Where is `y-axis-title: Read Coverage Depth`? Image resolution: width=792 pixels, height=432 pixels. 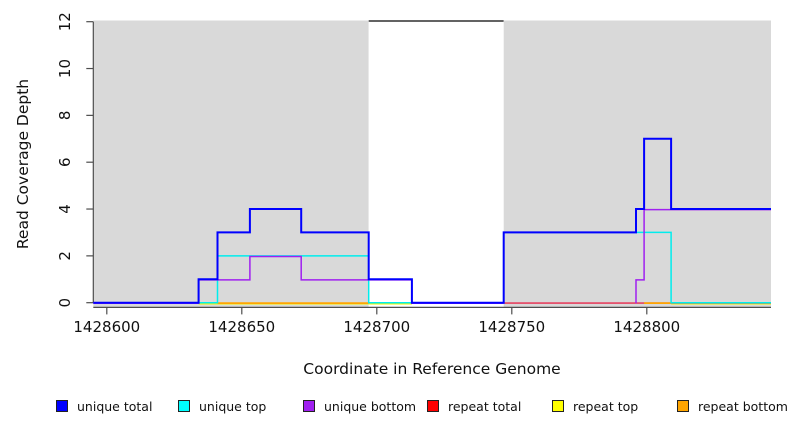
y-axis-title: Read Coverage Depth is located at coordinates (23, 164).